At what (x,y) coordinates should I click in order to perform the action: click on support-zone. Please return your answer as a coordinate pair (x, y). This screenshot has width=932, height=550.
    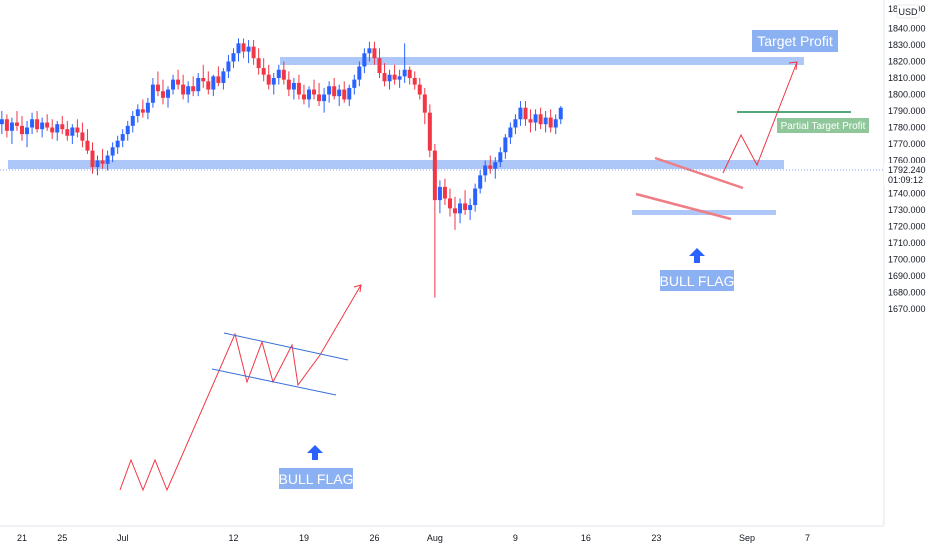
    Looking at the image, I should click on (396, 164).